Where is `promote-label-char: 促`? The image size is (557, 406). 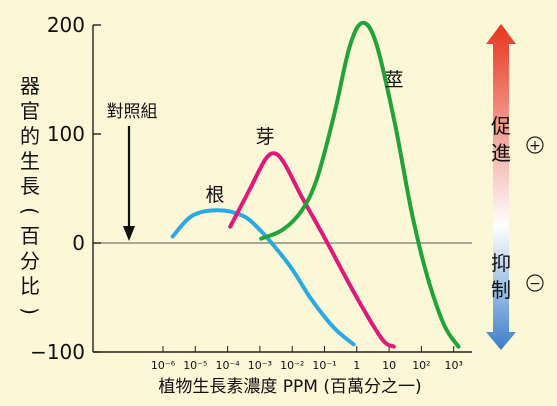
promote-label-char: 促 is located at coordinates (501, 126).